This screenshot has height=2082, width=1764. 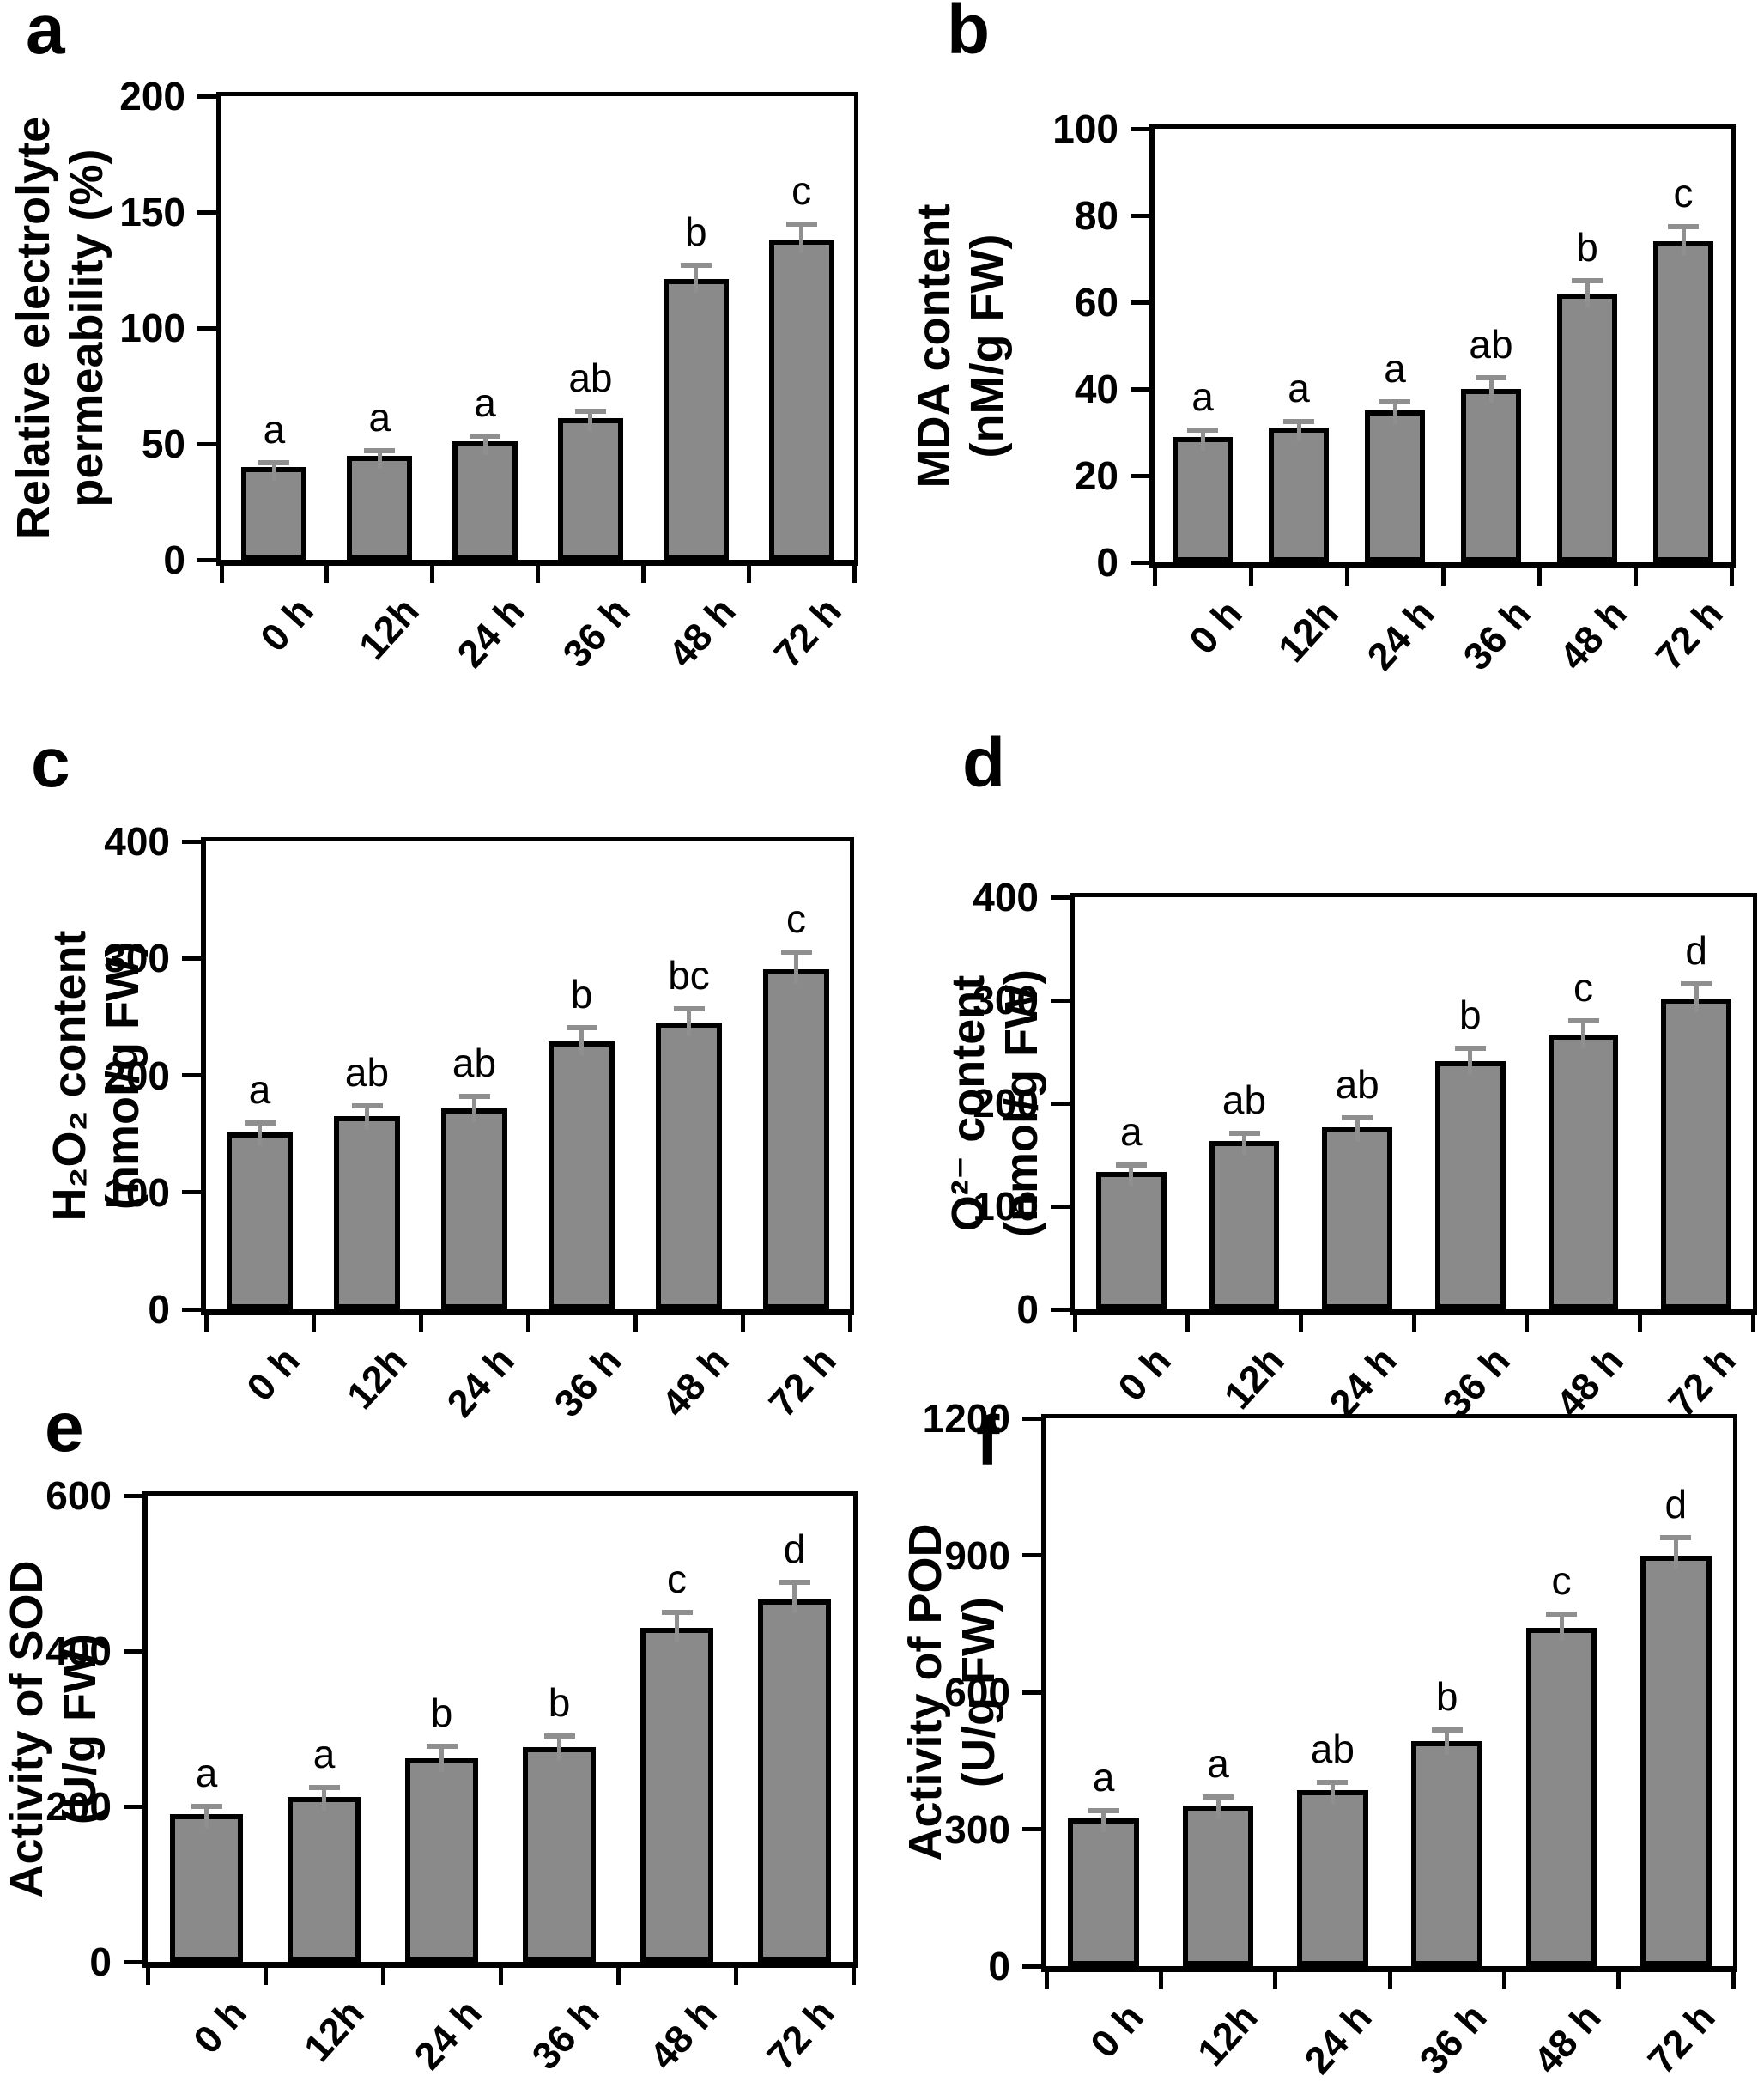 What do you see at coordinates (1696, 950) in the screenshot?
I see `significance-letter: d` at bounding box center [1696, 950].